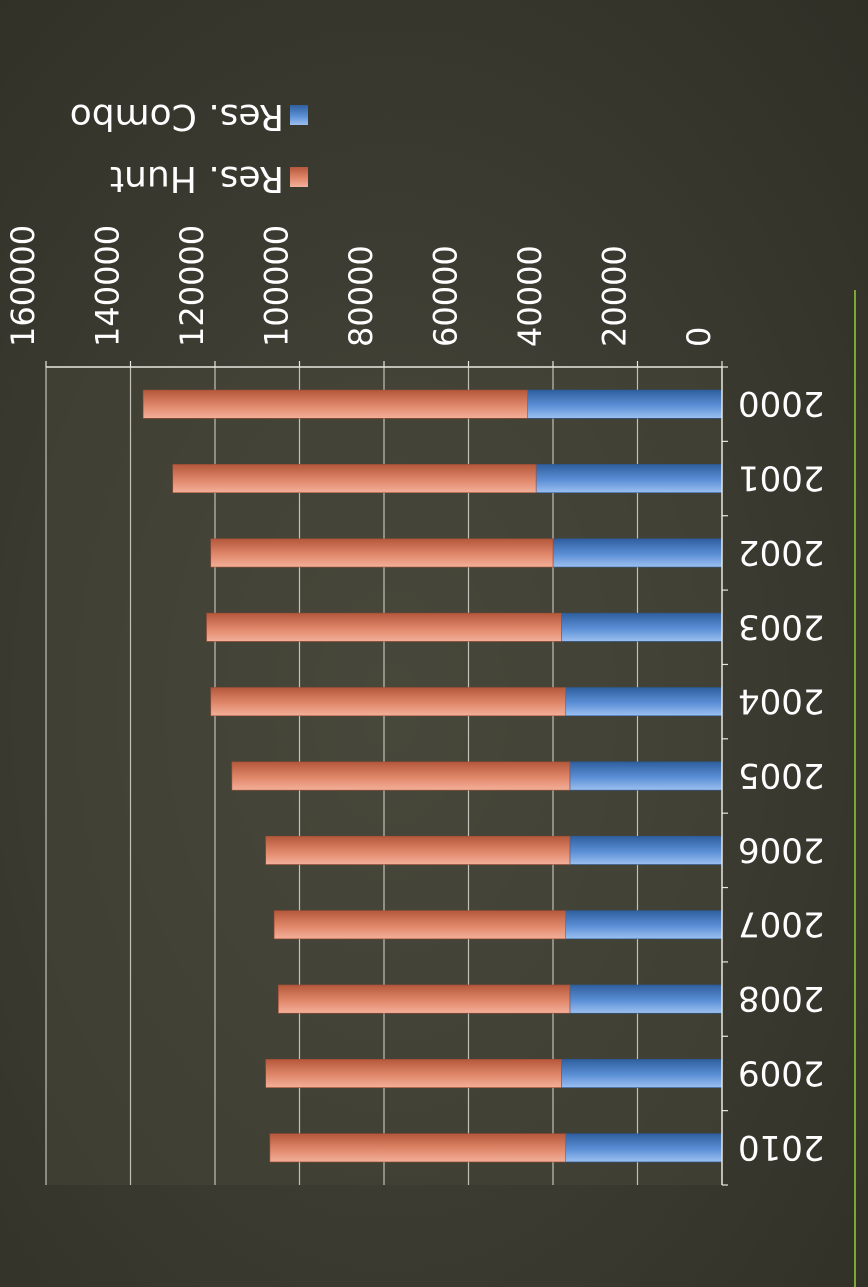 Image resolution: width=868 pixels, height=1287 pixels. I want to click on bar-res-hunt-2003, so click(384, 627).